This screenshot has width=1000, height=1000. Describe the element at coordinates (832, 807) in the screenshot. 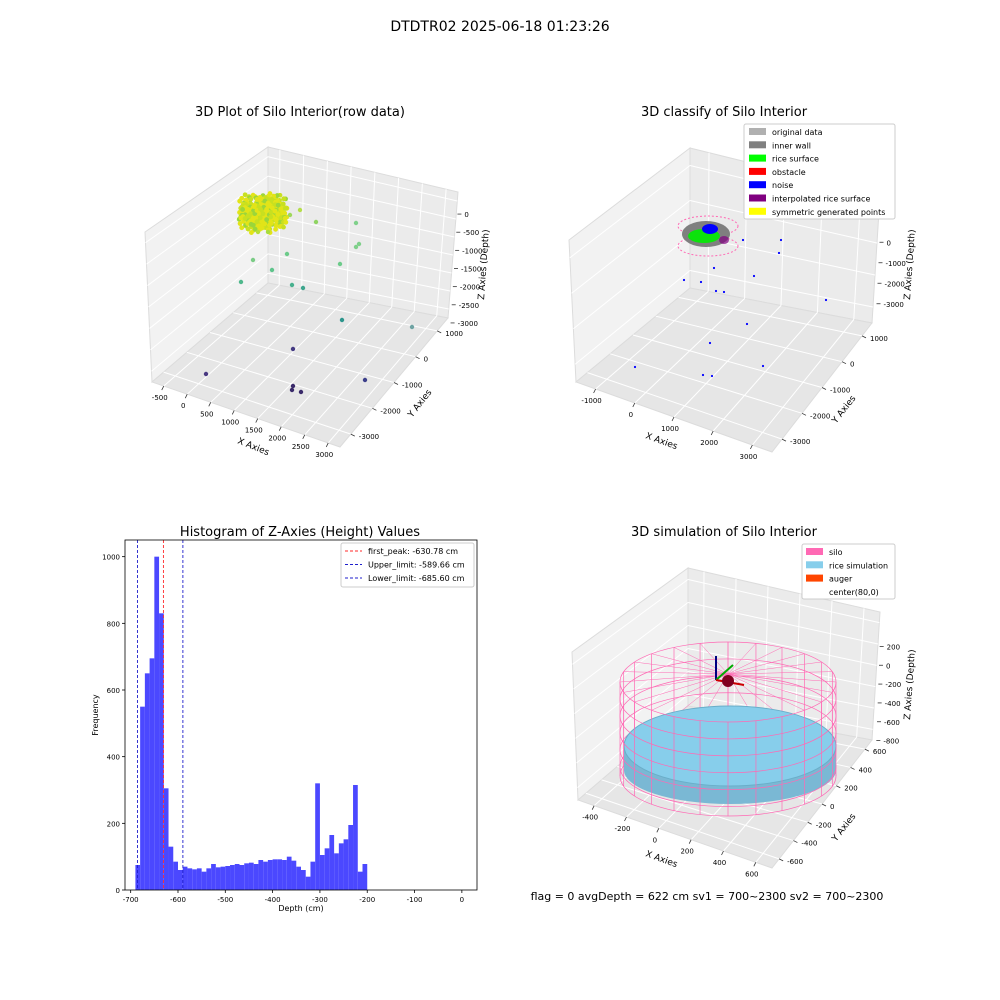

I see `plot4-y-tick-label: 0` at that location.